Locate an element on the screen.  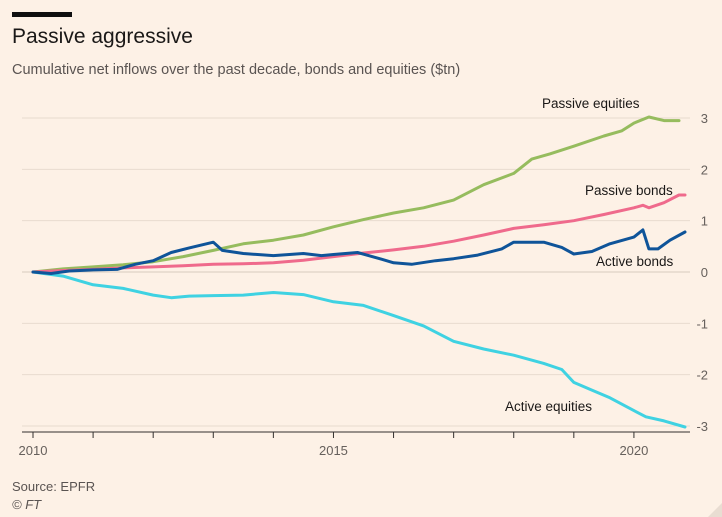
y-tick-label: 2 is located at coordinates (704, 169).